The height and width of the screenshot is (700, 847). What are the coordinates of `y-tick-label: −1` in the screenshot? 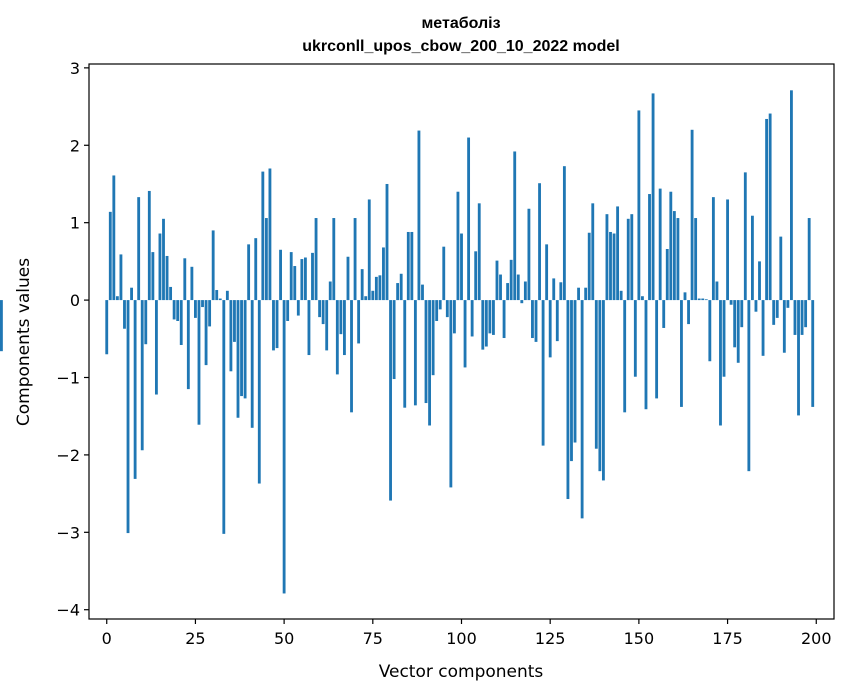 It's located at (68, 377).